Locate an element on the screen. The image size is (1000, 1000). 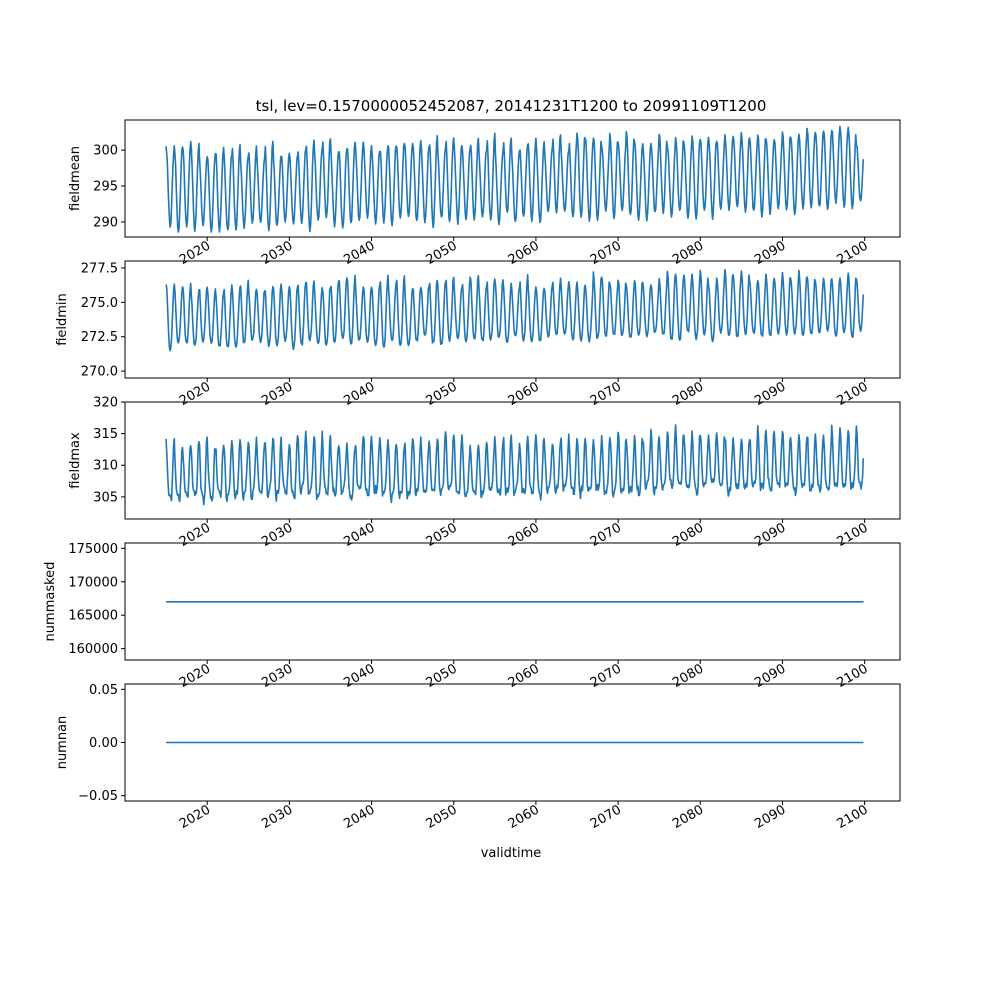
y-tick-label-numnan: −0.05 is located at coordinates (98, 796).